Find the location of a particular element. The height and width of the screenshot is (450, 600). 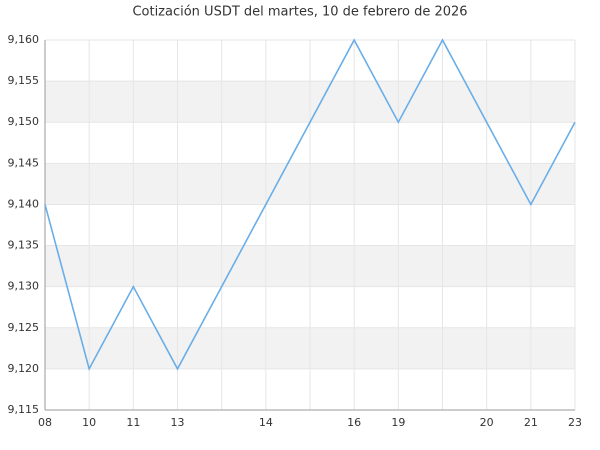

y-tick-label: 9,130 is located at coordinates (24, 286).